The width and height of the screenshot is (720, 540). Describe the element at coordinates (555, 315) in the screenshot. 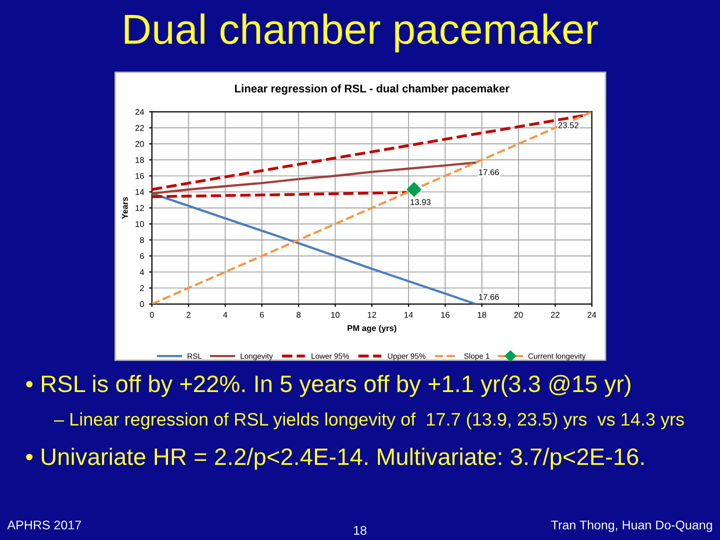

I see `x-tick-label: 22` at that location.